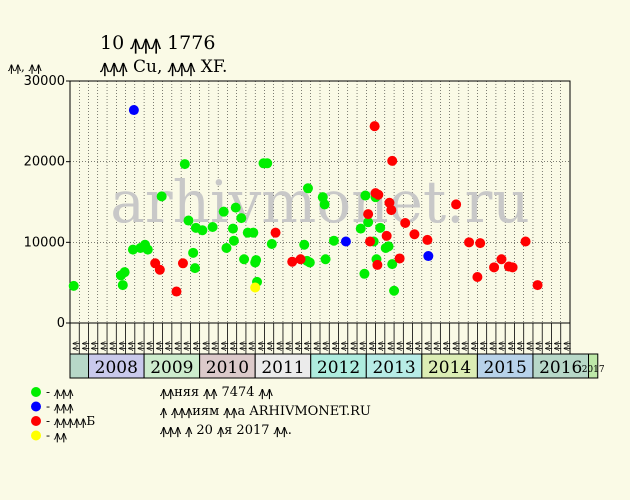 The height and width of the screenshot is (500, 630). Describe the element at coordinates (56, 436) in the screenshot. I see `legend-label: - ꙟꙟ` at that location.